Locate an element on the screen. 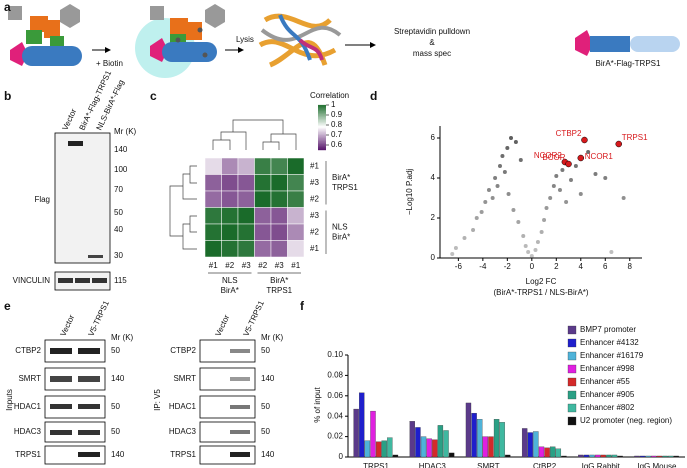 This screenshot has height=468, width=687. point-label: BCOR is located at coordinates (553, 157).